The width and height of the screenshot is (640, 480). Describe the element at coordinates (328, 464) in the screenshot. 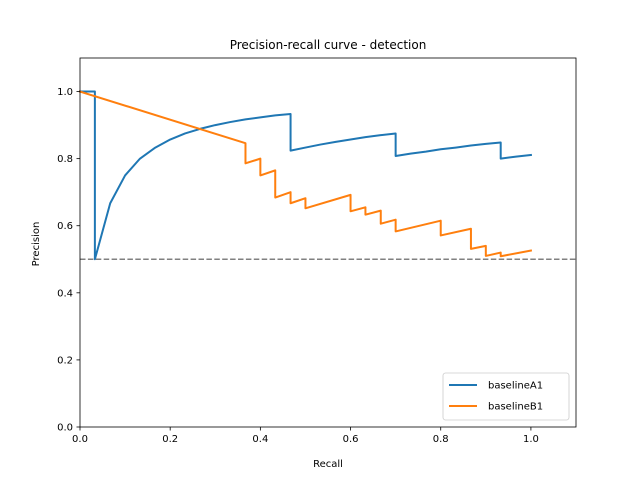

I see `x-axis-label: Recall` at that location.